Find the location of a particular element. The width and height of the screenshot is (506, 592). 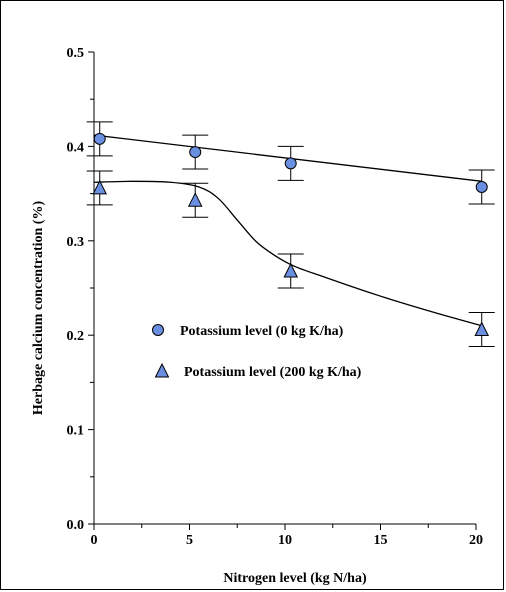

x-tick-label: 20 is located at coordinates (476, 540).